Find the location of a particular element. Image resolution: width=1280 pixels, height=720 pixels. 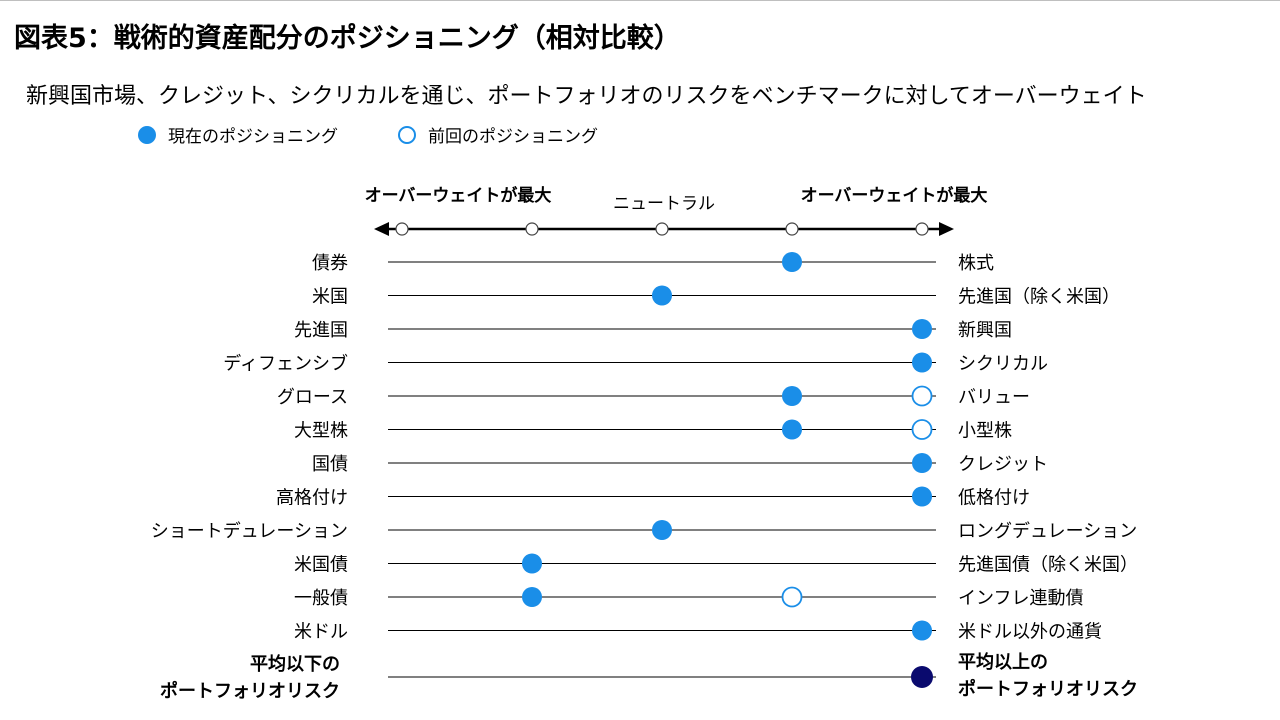

row-label-right: 株式 is located at coordinates (976, 263).